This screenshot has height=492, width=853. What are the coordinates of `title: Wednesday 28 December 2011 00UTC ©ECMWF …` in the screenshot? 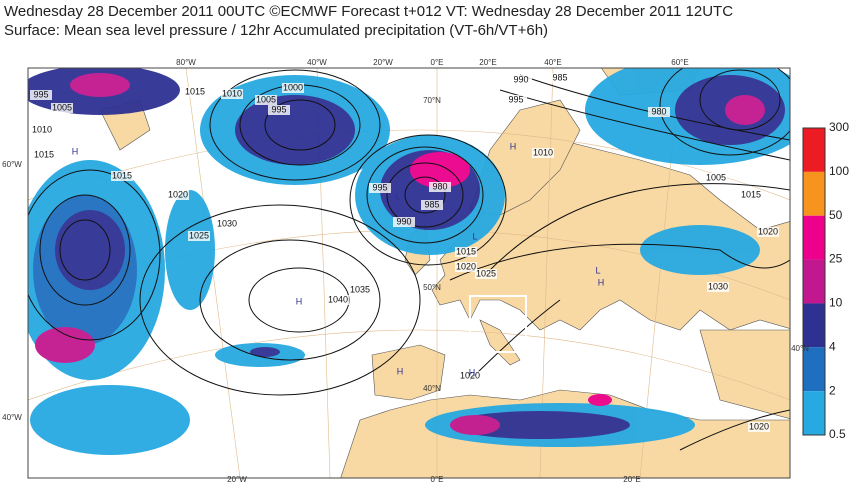 It's located at (368, 11).